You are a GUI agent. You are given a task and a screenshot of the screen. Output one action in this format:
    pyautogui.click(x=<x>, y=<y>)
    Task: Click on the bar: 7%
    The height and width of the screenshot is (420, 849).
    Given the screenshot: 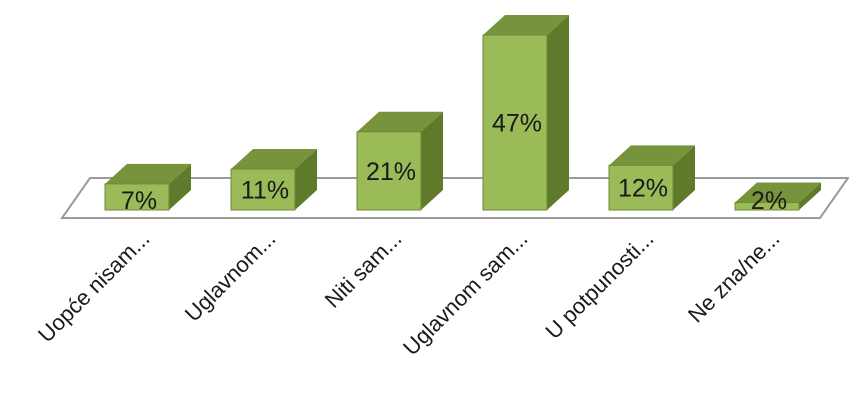 What is the action you would take?
    pyautogui.click(x=147, y=189)
    